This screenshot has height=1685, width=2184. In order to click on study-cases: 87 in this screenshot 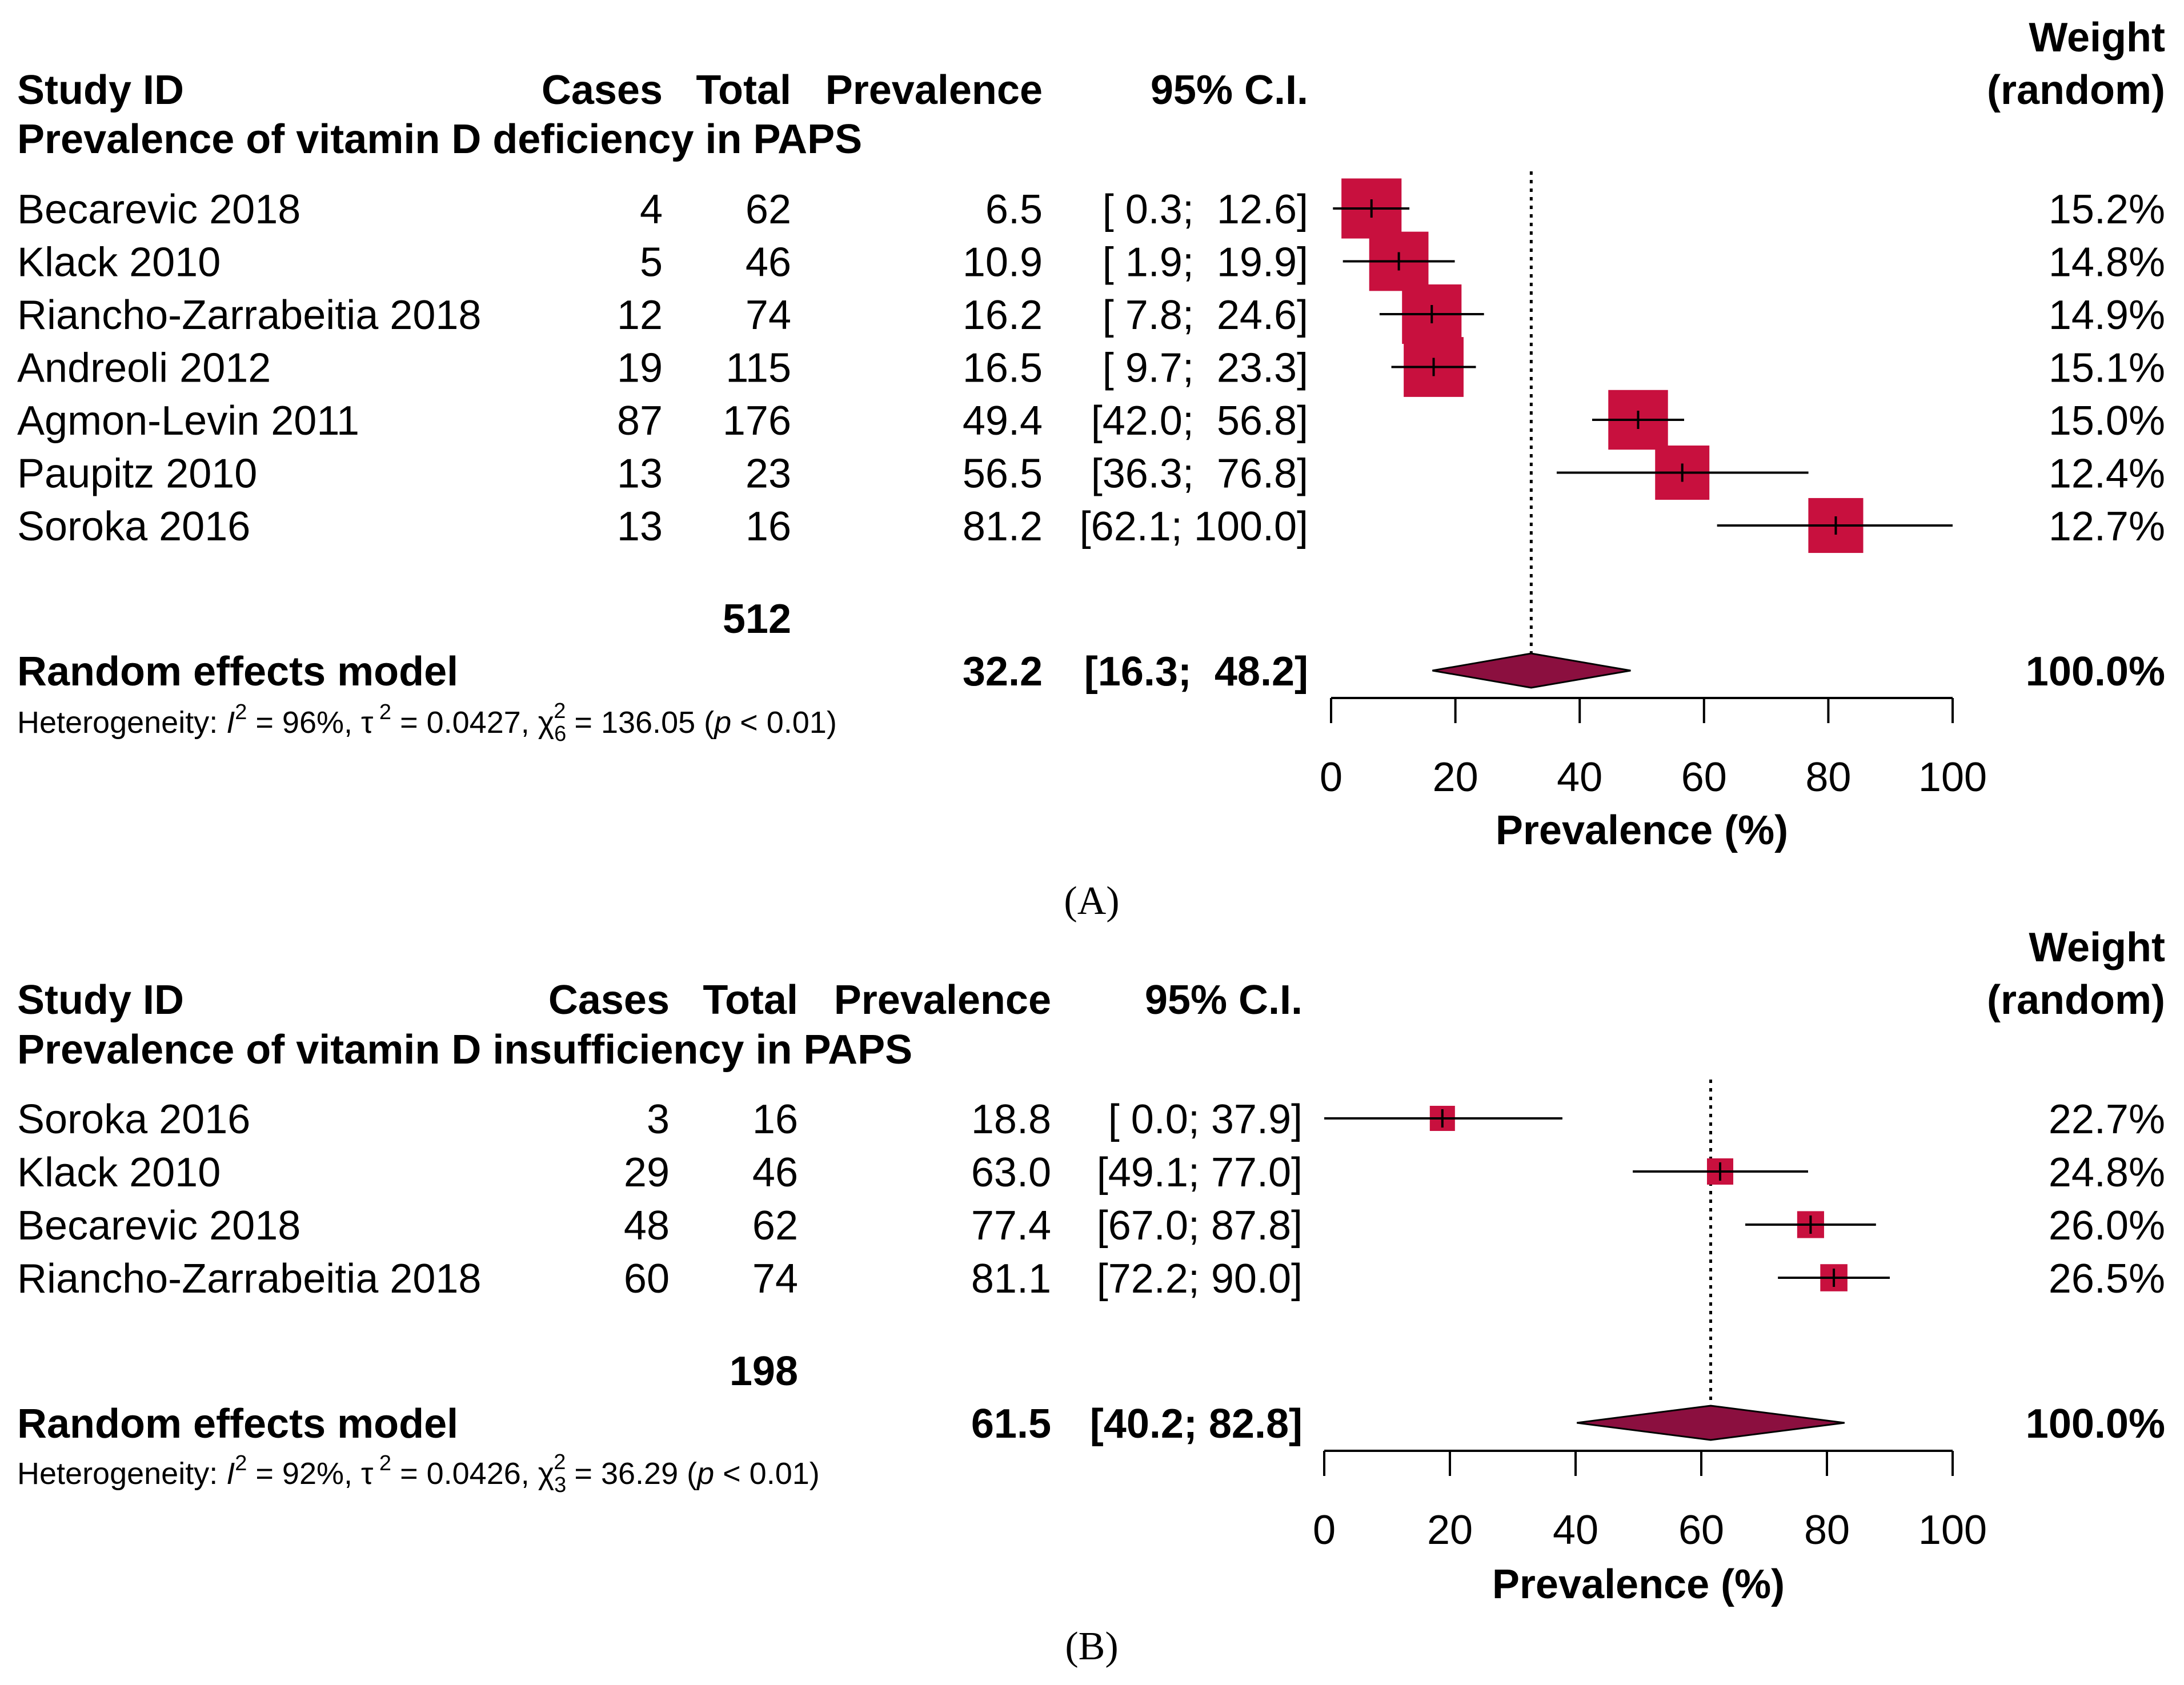, I will do `click(640, 421)`.